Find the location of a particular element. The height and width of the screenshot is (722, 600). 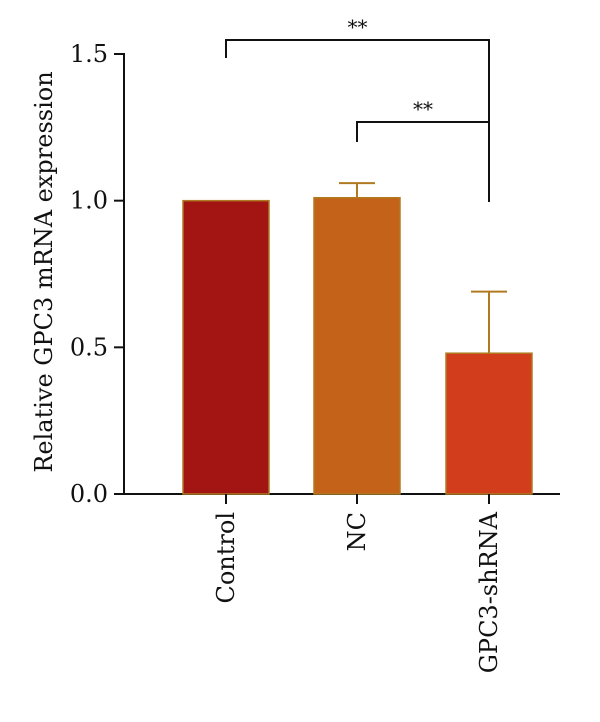

y-tick-label: 1.5 is located at coordinates (89, 54).